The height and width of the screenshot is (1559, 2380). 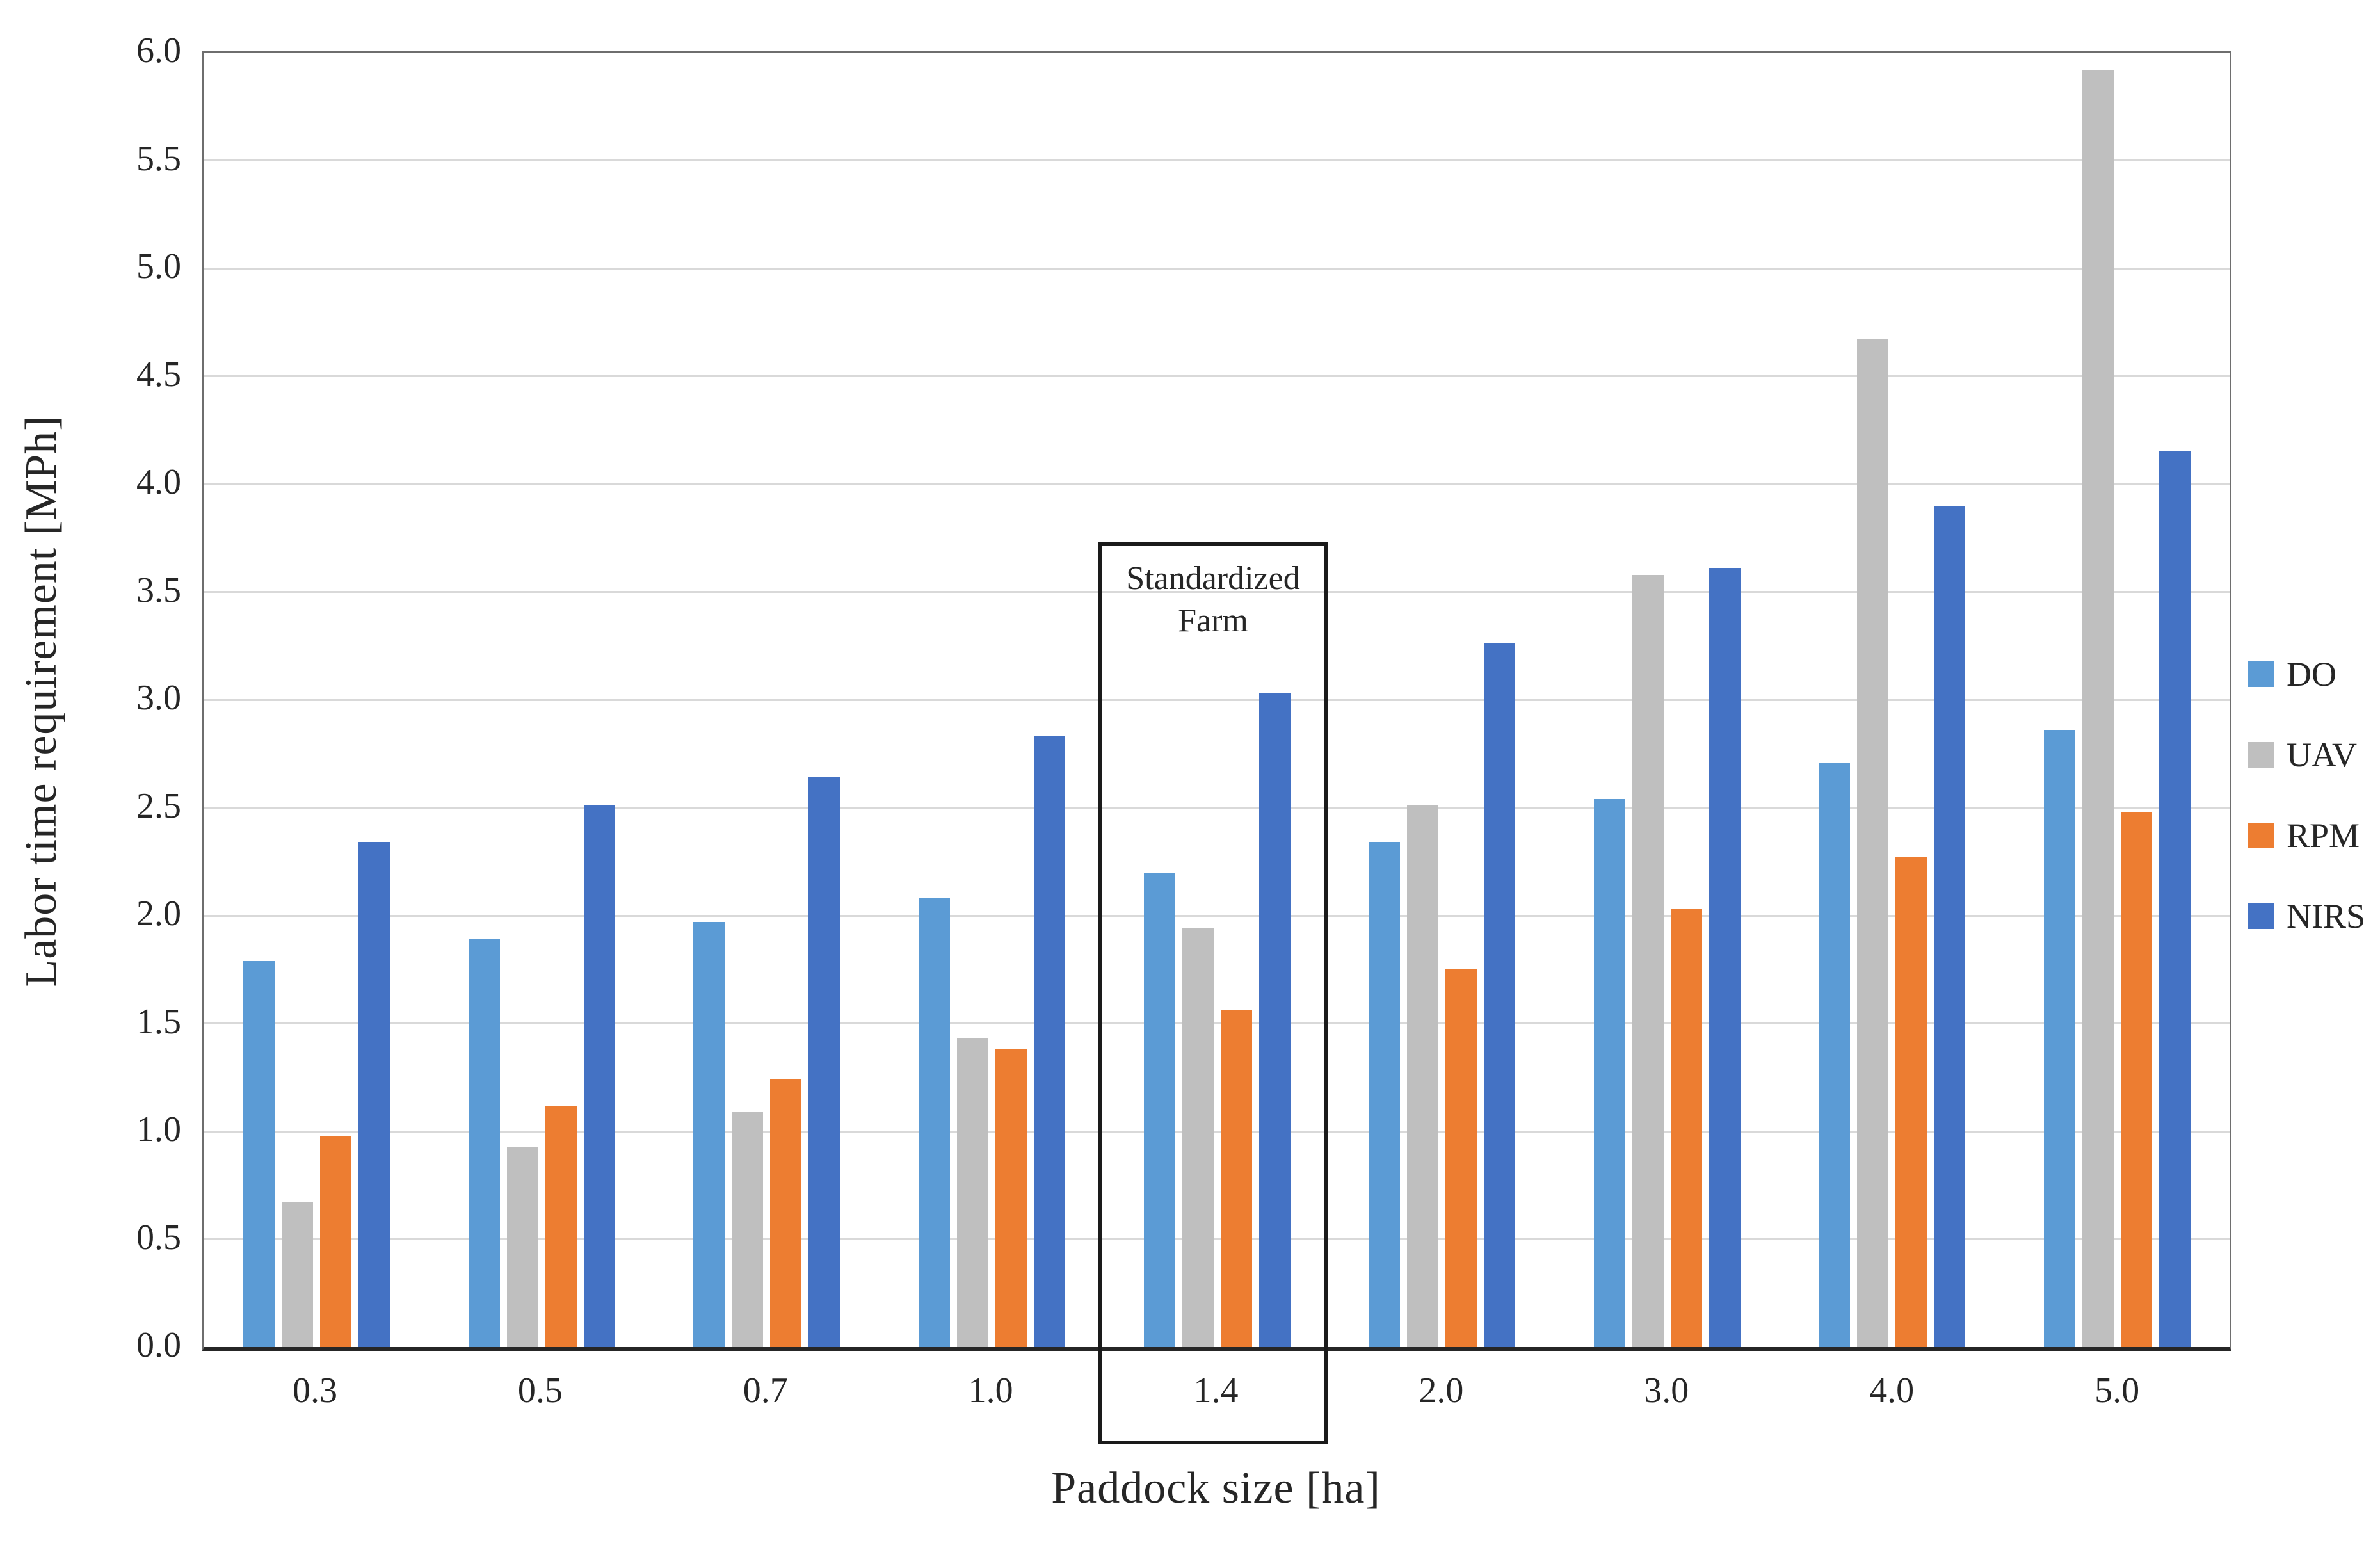 What do you see at coordinates (158, 806) in the screenshot?
I see `y-axis-tick-label: 2.5` at bounding box center [158, 806].